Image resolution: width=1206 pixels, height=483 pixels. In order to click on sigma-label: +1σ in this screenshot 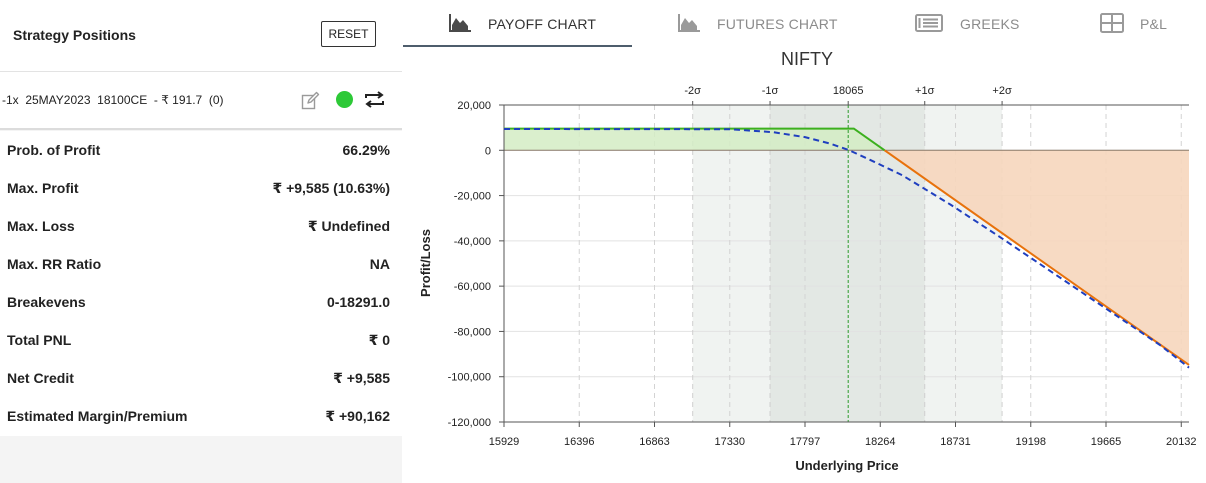, I will do `click(925, 91)`.